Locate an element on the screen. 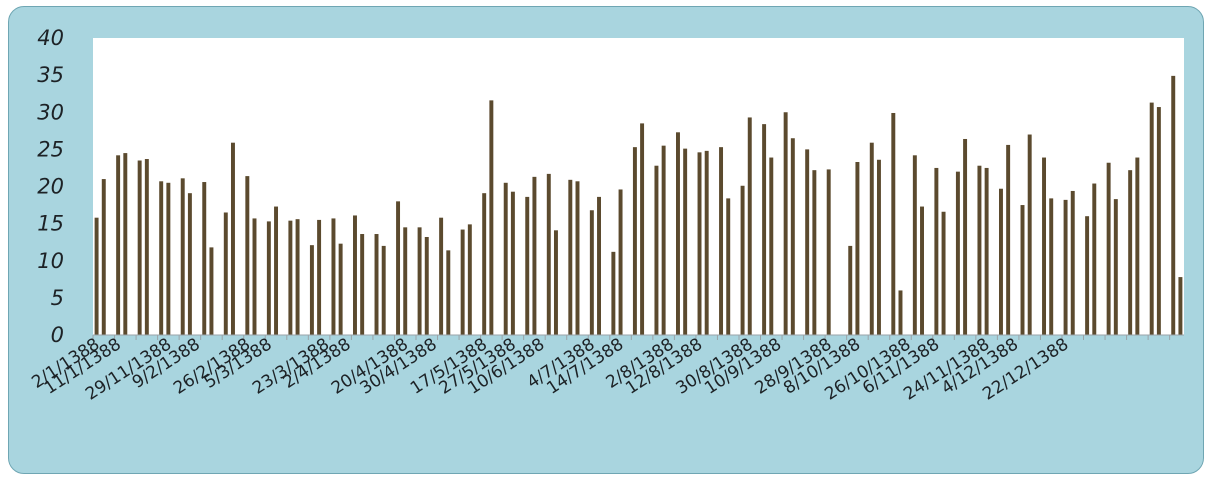 This screenshot has height=478, width=1212. y-tick-label: 20 is located at coordinates (50, 187).